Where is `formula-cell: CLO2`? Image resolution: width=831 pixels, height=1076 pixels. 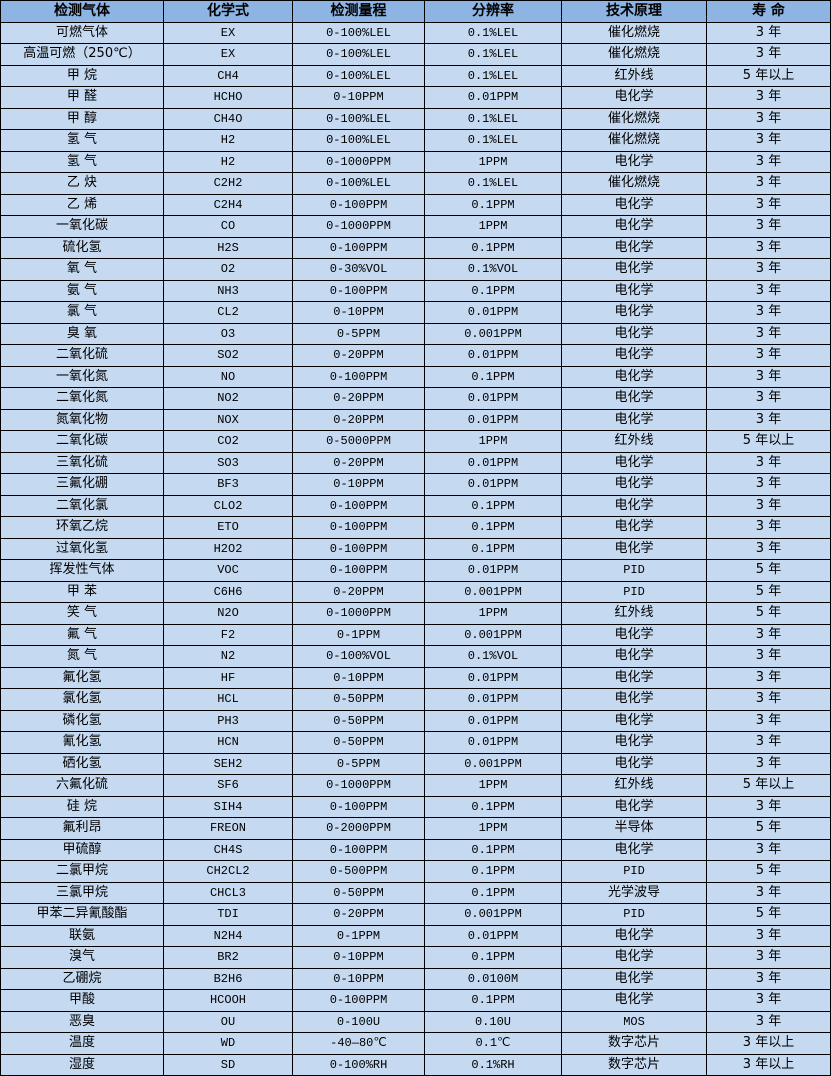 formula-cell: CLO2 is located at coordinates (228, 505).